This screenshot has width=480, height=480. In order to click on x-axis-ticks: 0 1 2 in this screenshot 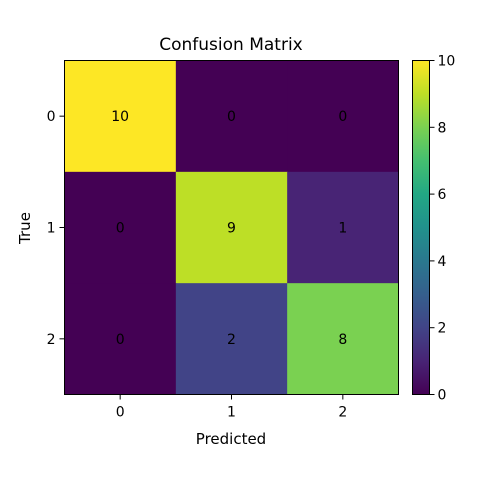, I will do `click(231, 407)`.